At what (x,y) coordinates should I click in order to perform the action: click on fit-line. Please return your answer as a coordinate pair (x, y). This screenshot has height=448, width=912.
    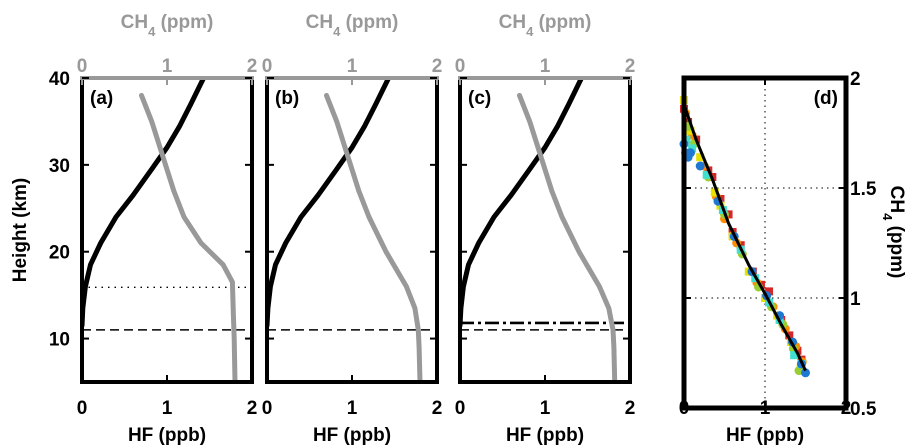
    Looking at the image, I should click on (744, 237).